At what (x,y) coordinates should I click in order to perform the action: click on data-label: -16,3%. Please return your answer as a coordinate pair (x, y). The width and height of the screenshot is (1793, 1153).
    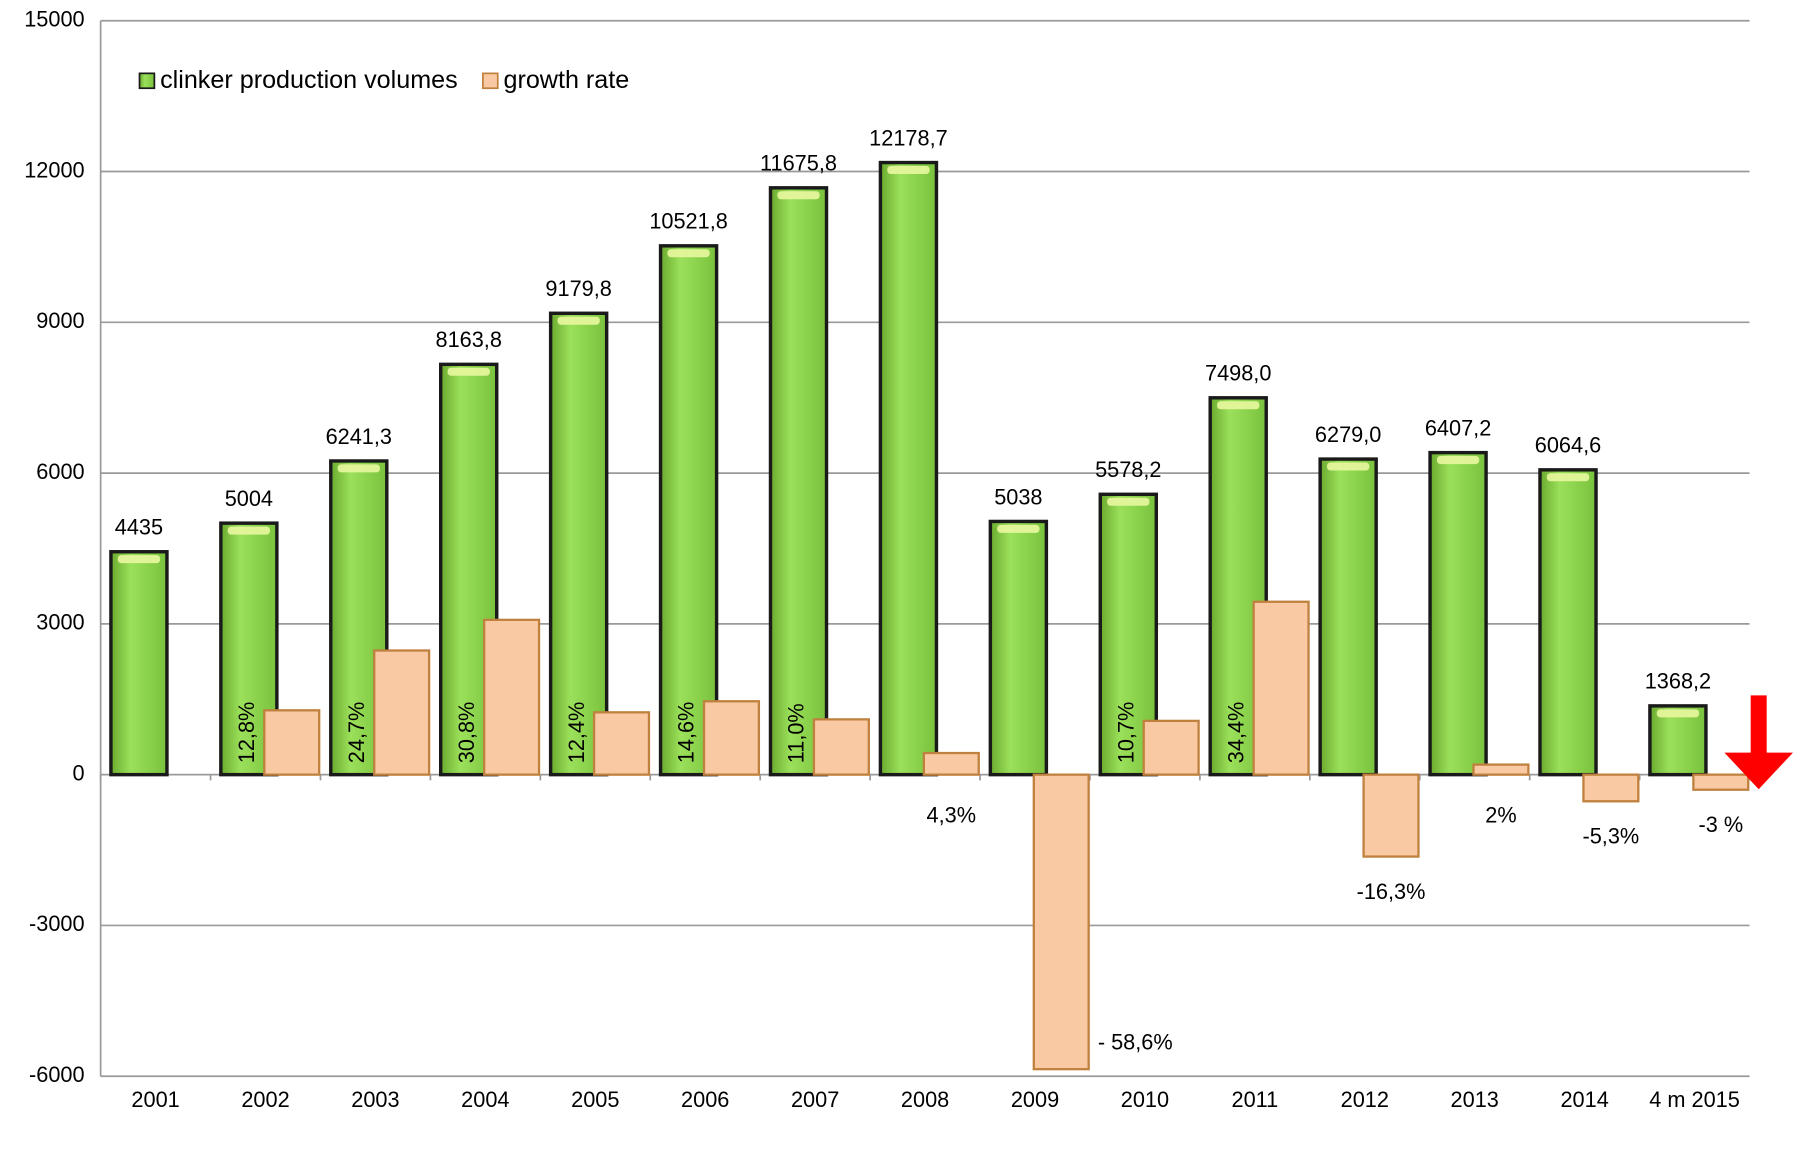
    Looking at the image, I should click on (1391, 891).